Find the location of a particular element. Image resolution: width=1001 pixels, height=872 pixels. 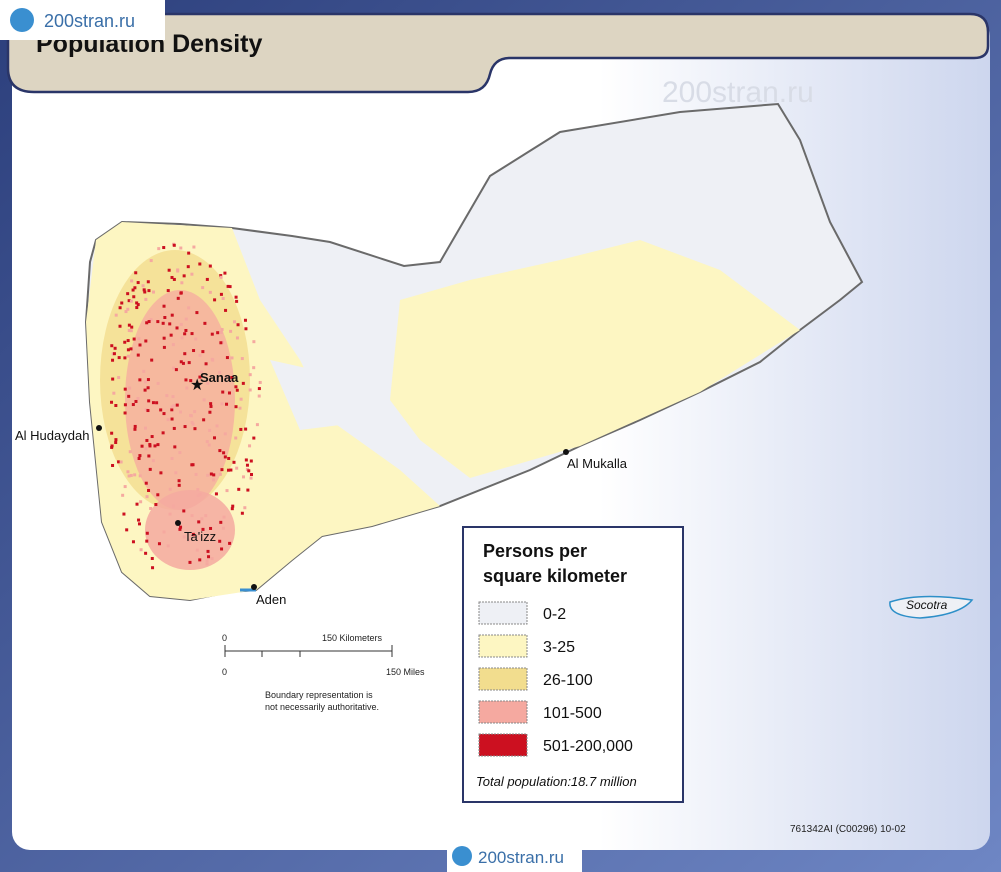

island-label: Socotra is located at coordinates (927, 605).